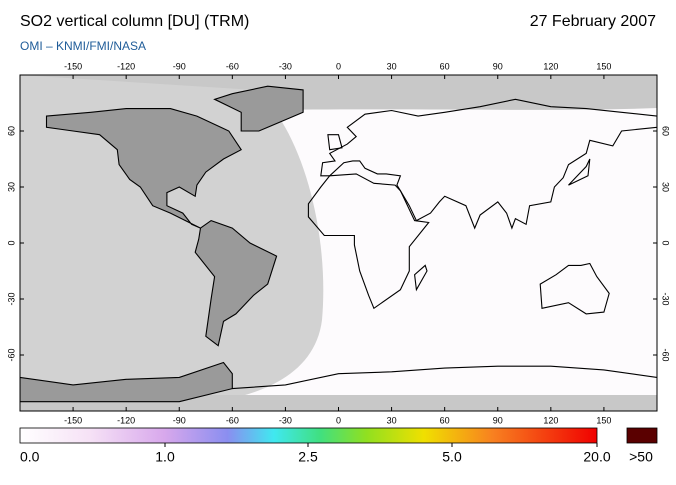 The height and width of the screenshot is (485, 676). What do you see at coordinates (603, 420) in the screenshot?
I see `lon-label-bottom: 150` at bounding box center [603, 420].